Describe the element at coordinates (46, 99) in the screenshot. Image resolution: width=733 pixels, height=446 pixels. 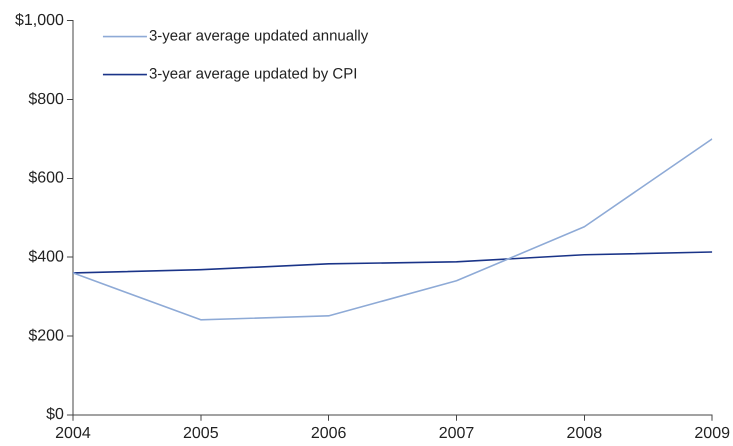
I see `y-tick-label: $800` at that location.